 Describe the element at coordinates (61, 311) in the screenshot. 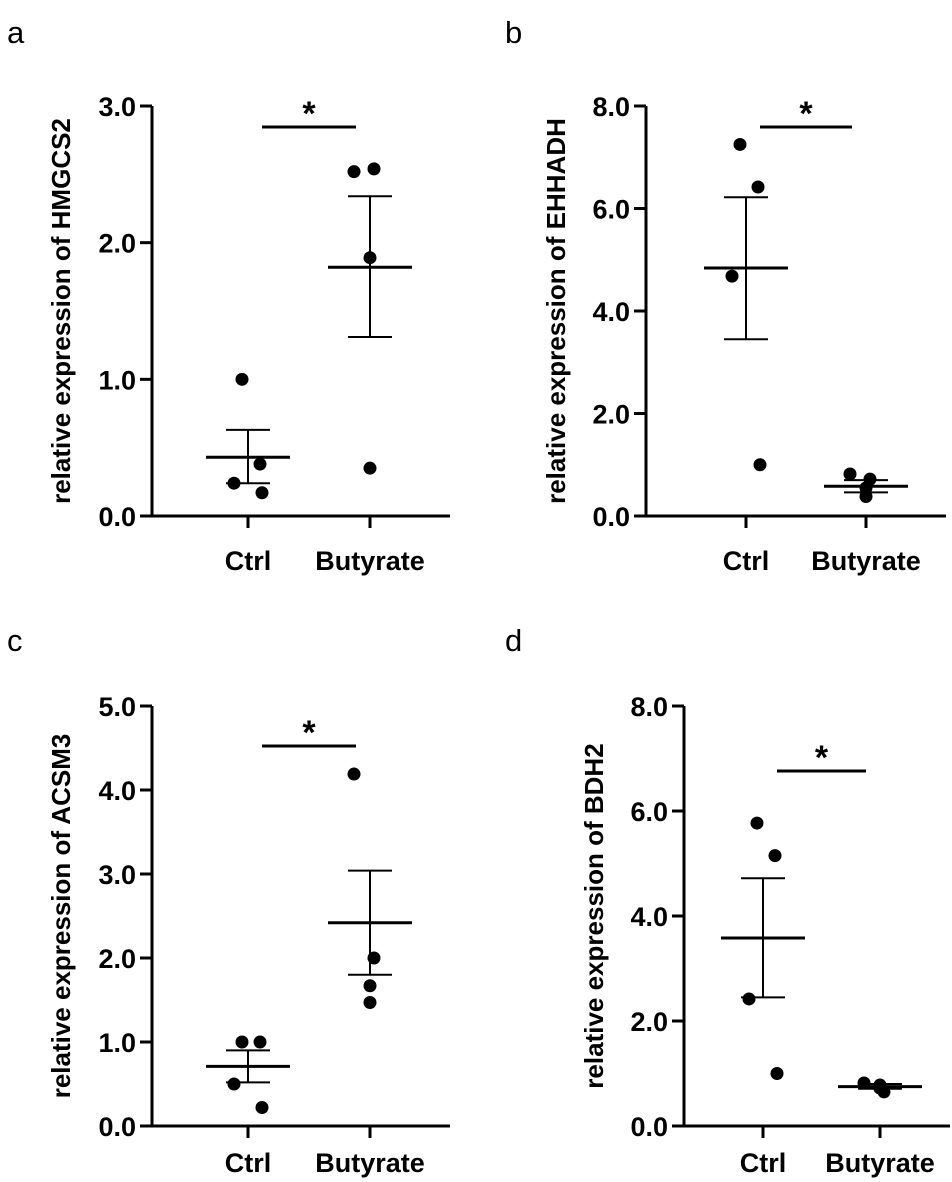

I see `y-axis-label: relative expression of HMGCS2` at that location.